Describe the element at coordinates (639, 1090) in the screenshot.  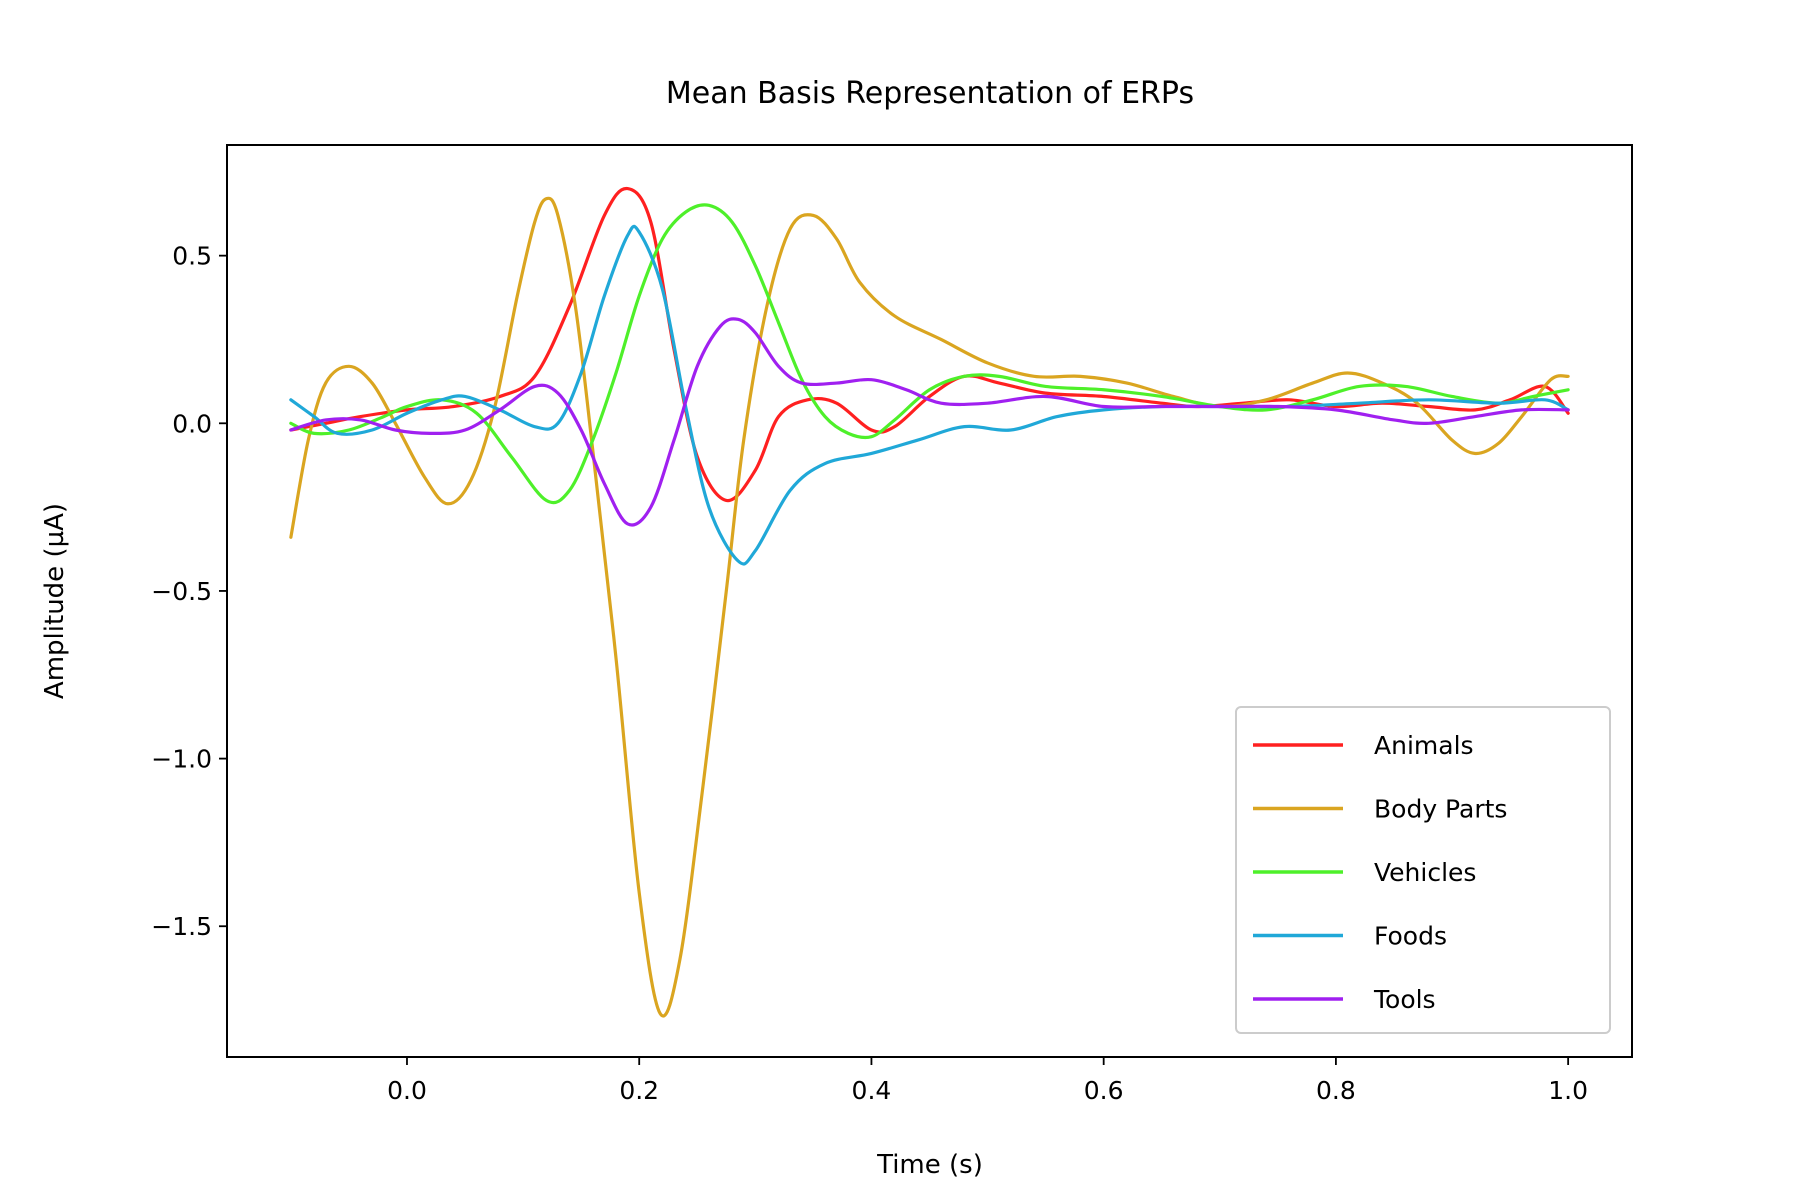
I see `x-tick-label: 0.2` at that location.